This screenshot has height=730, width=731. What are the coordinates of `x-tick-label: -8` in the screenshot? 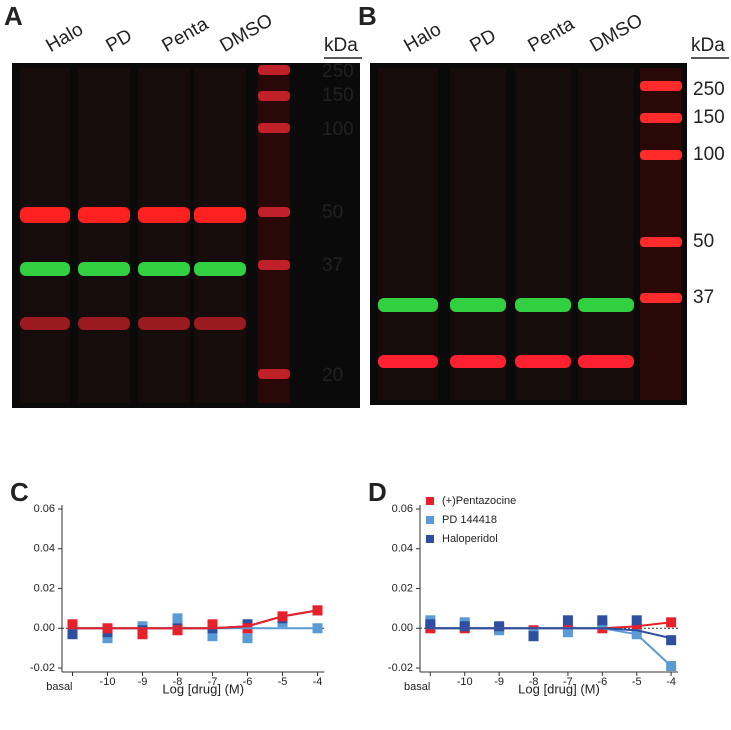 It's located at (534, 682).